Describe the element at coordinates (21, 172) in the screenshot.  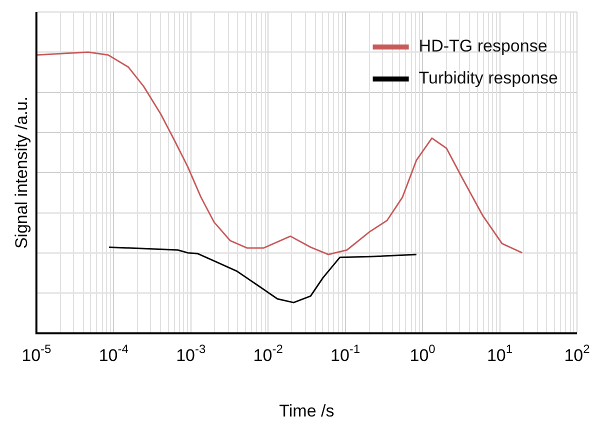
I see `y-axis-title: Signal intensity /a.u.` at that location.